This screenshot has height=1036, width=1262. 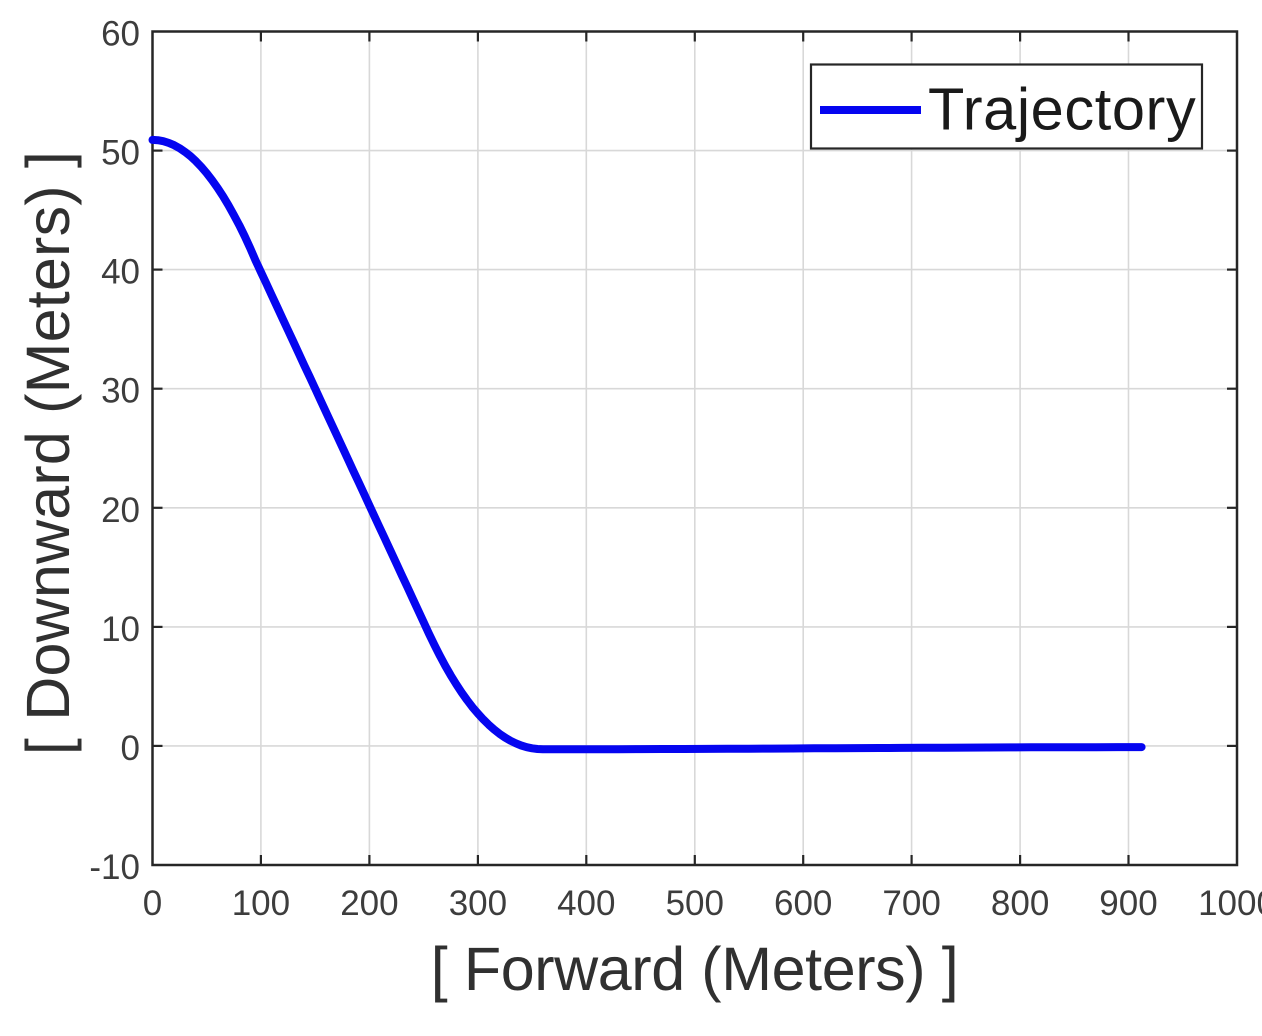 I want to click on svg-text: 60, so click(x=120, y=34).